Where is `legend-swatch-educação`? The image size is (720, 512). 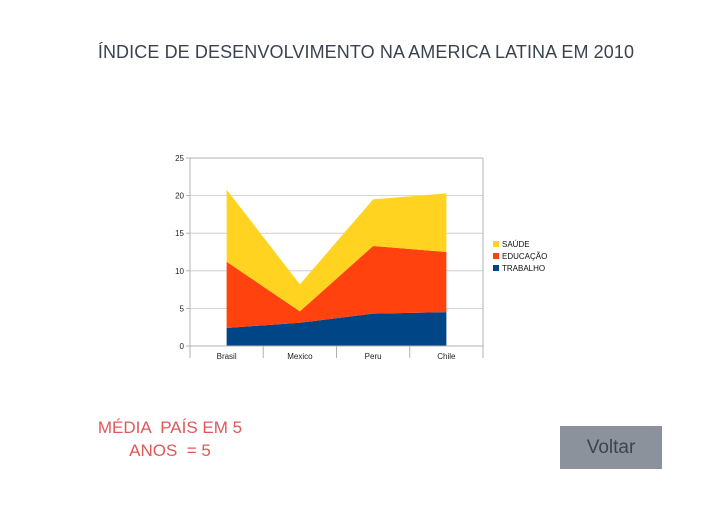
legend-swatch-educação is located at coordinates (496, 256).